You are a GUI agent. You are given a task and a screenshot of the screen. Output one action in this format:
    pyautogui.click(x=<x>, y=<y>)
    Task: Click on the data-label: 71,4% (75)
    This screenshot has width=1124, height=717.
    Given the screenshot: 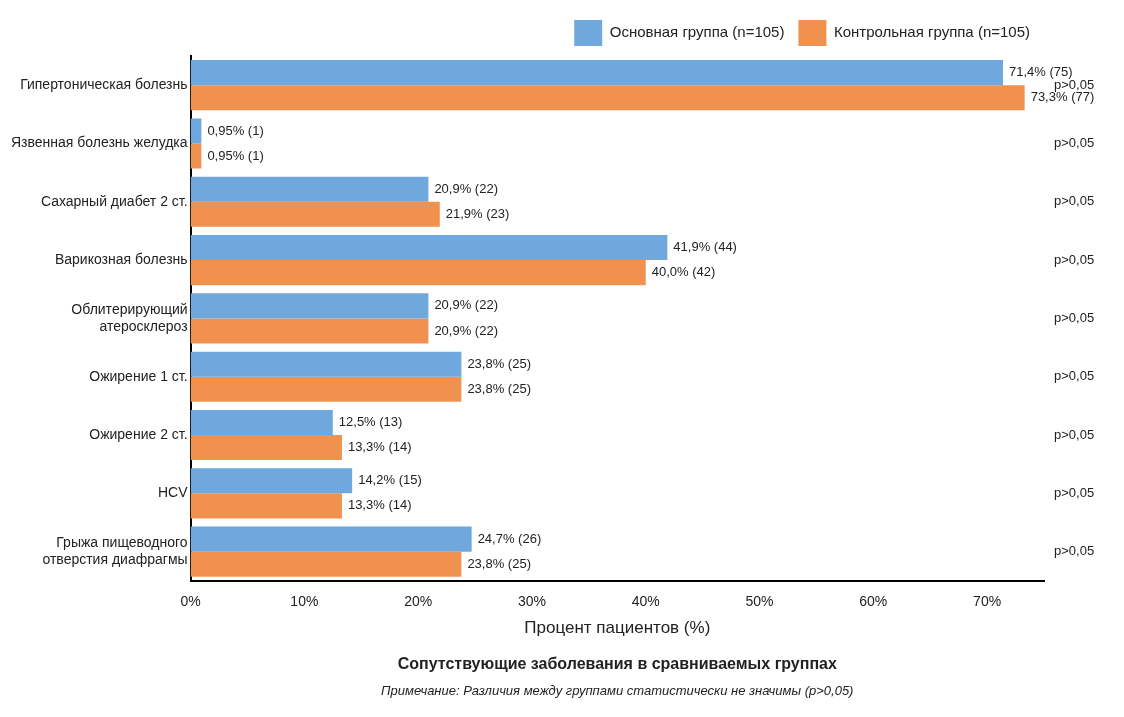 What is the action you would take?
    pyautogui.click(x=1041, y=72)
    